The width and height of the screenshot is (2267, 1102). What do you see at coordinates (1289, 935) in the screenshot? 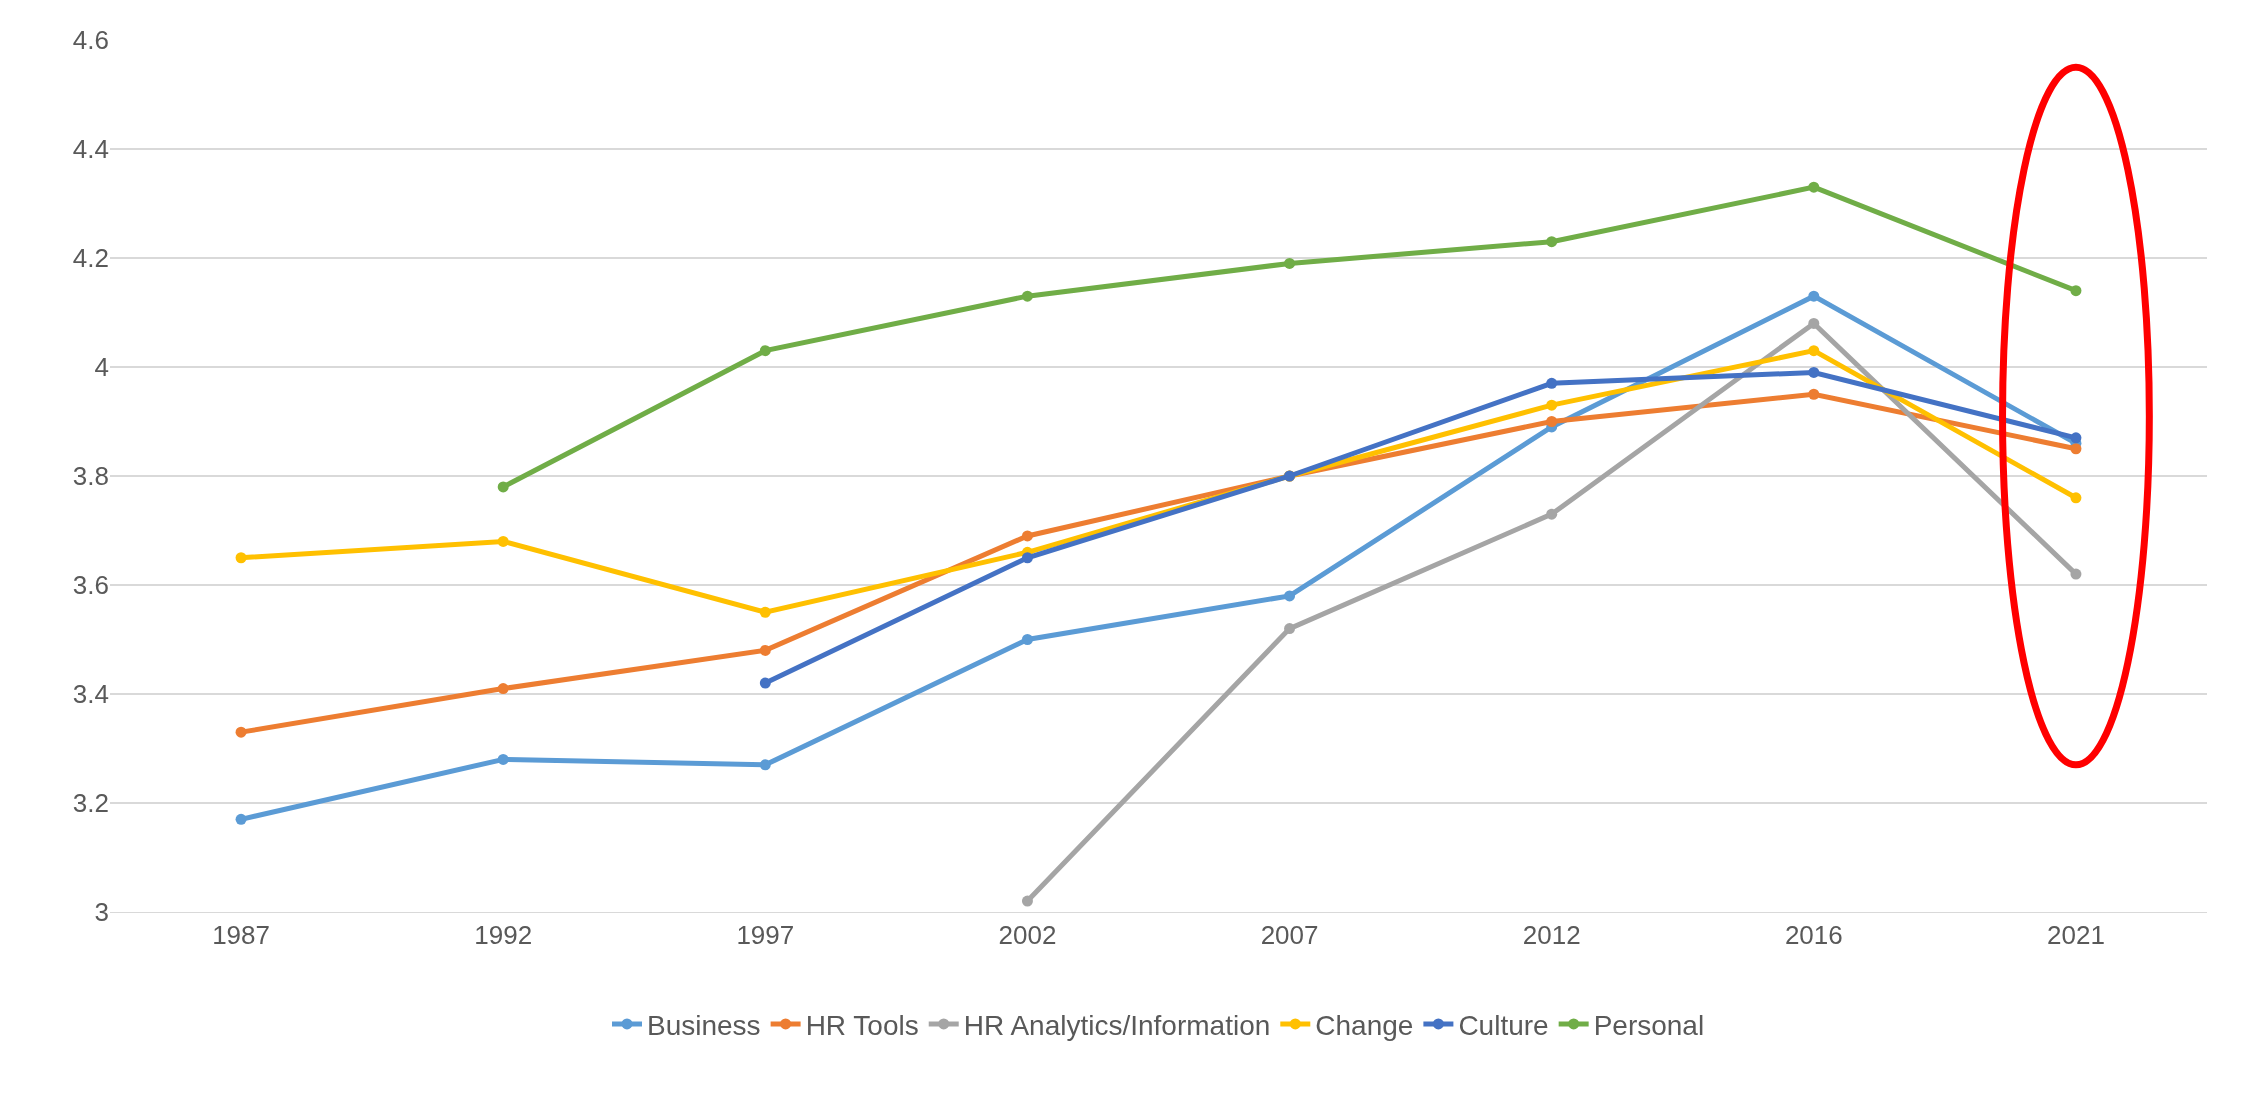
I see `x-tick-label: 2007` at bounding box center [1289, 935].